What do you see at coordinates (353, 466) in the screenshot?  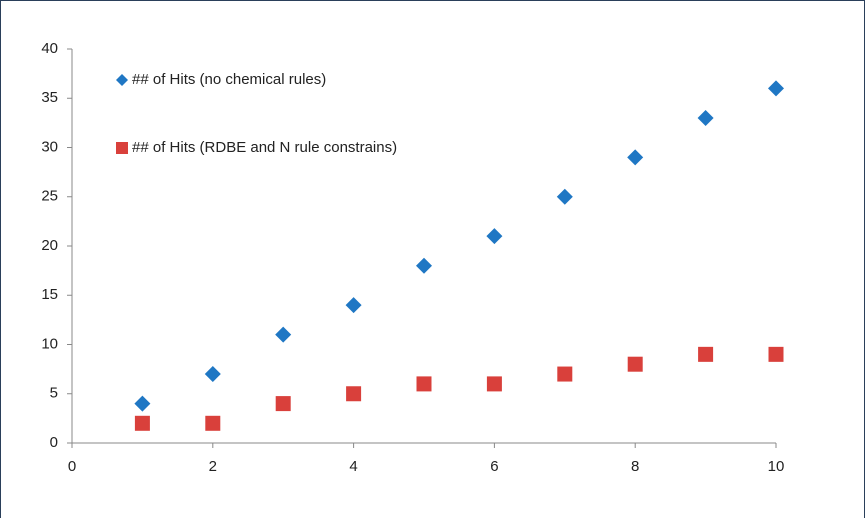 I see `x-tick-label: 4` at bounding box center [353, 466].